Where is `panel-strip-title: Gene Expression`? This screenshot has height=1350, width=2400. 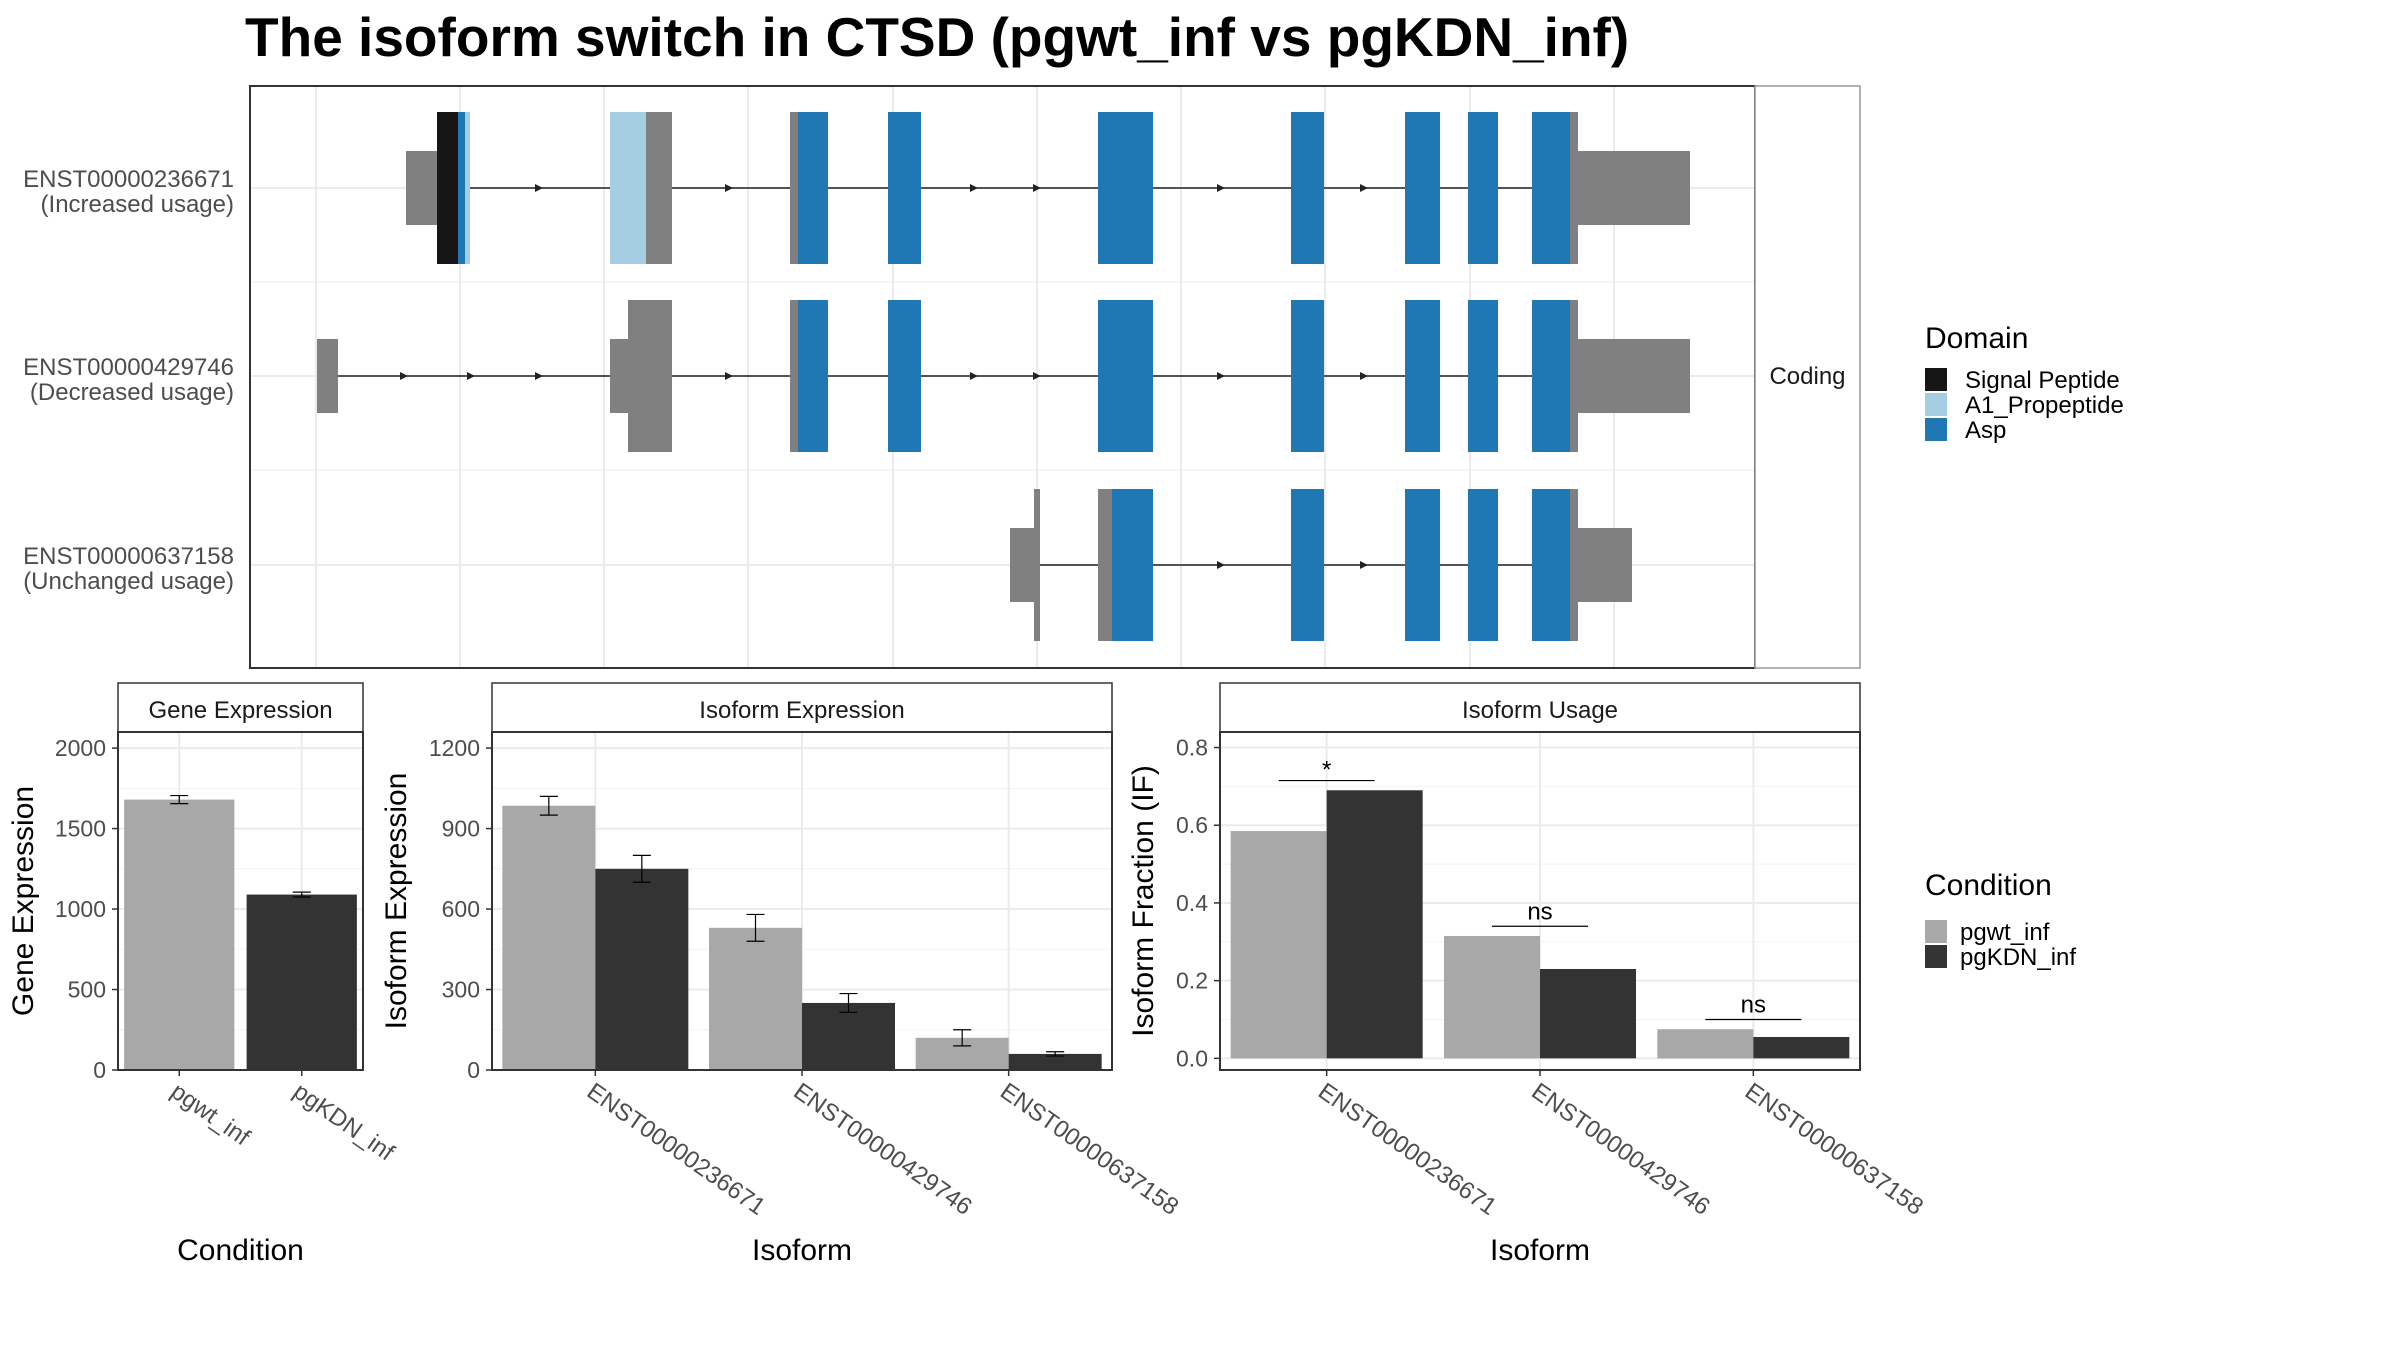 panel-strip-title: Gene Expression is located at coordinates (240, 710).